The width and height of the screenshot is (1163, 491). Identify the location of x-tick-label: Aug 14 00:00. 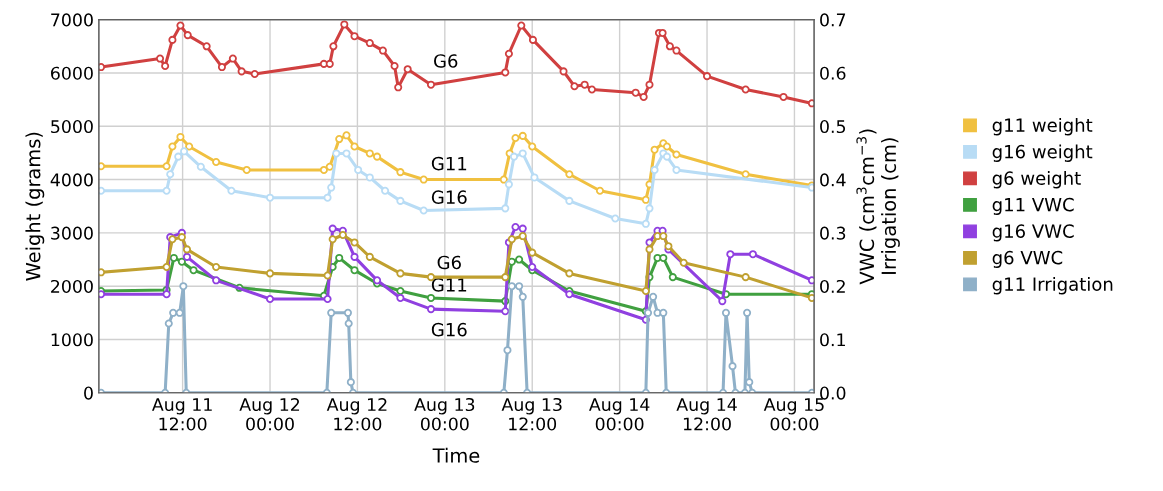
(619, 414).